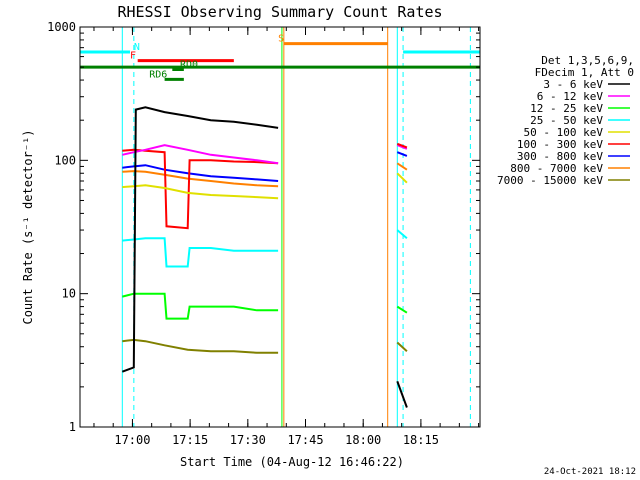 The image size is (640, 480). What do you see at coordinates (28, 226) in the screenshot?
I see `y-axis-label: Count Rate (s⁻¹ detector⁻¹)` at bounding box center [28, 226].